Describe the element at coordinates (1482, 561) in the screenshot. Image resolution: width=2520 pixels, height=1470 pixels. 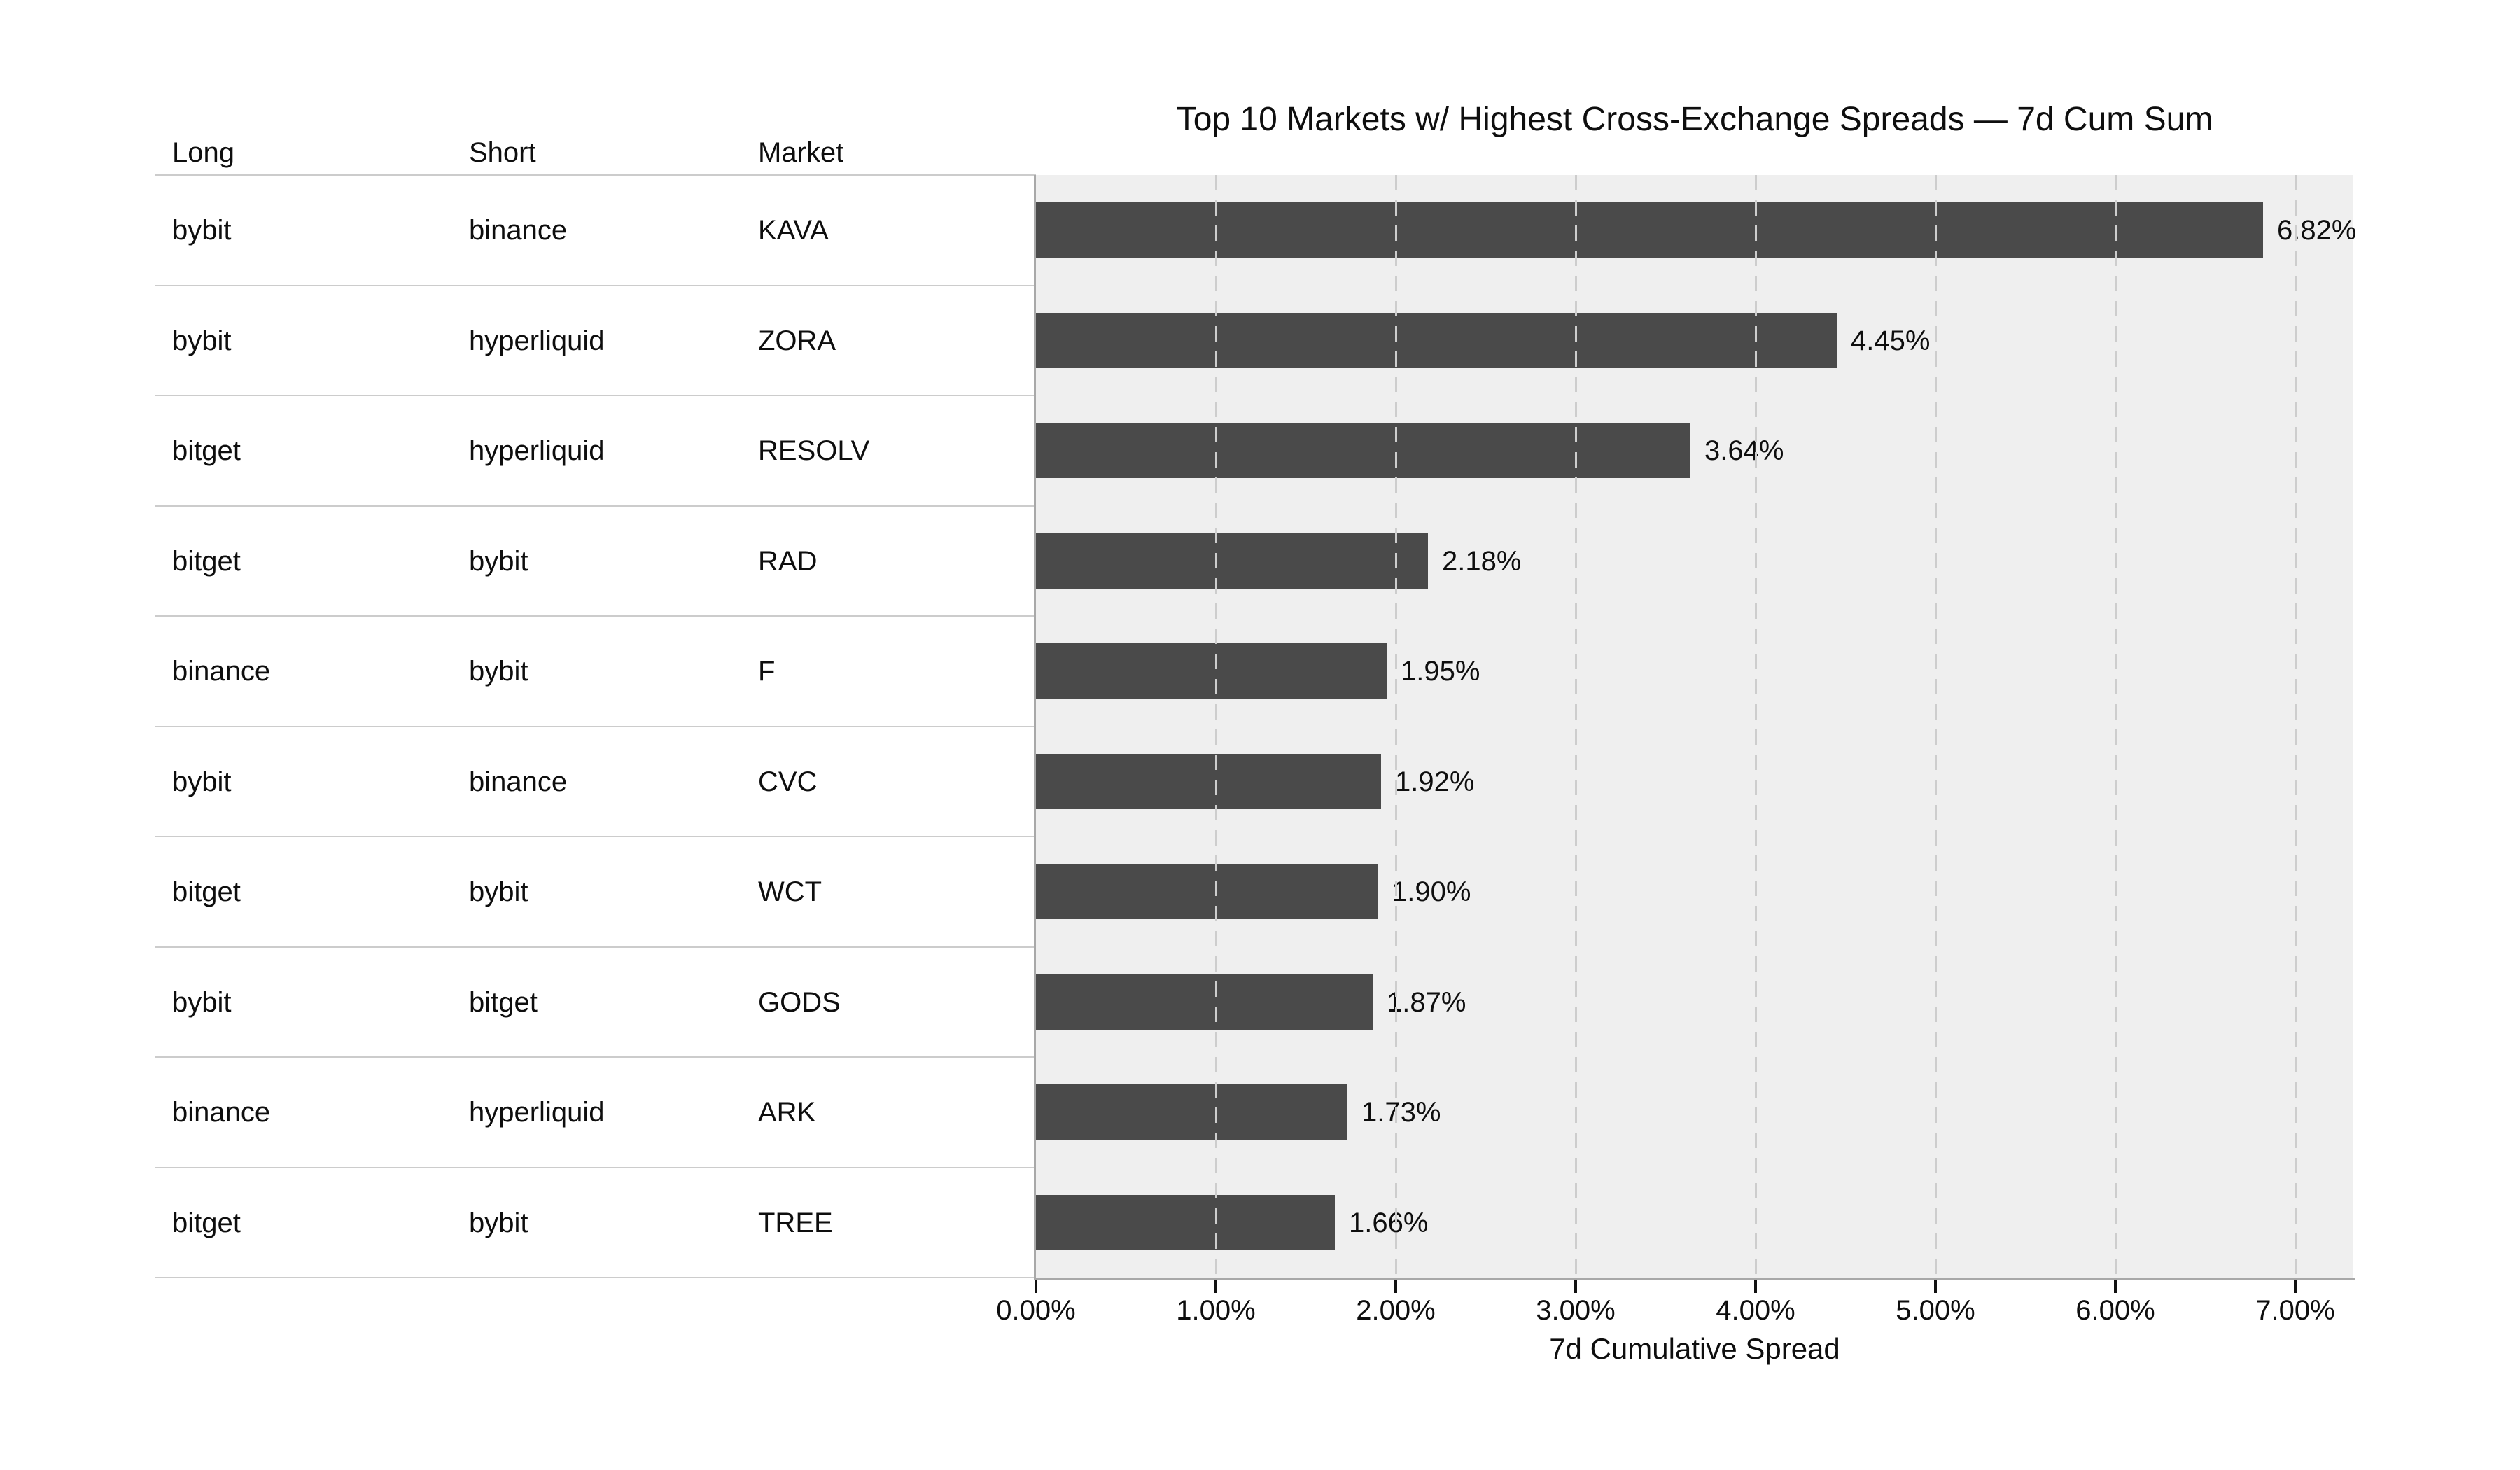
I see `bar-value-label: 2.18%` at that location.